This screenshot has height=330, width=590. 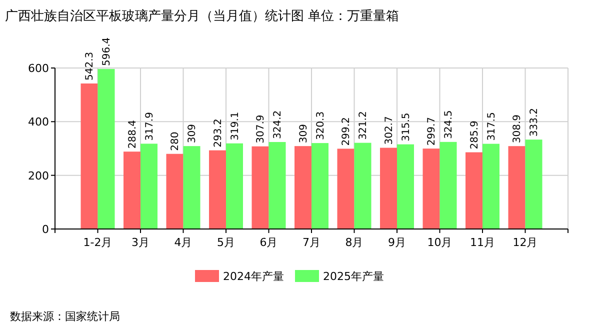 What do you see at coordinates (253, 276) in the screenshot?
I see `legend-label: 2024年产量` at bounding box center [253, 276].